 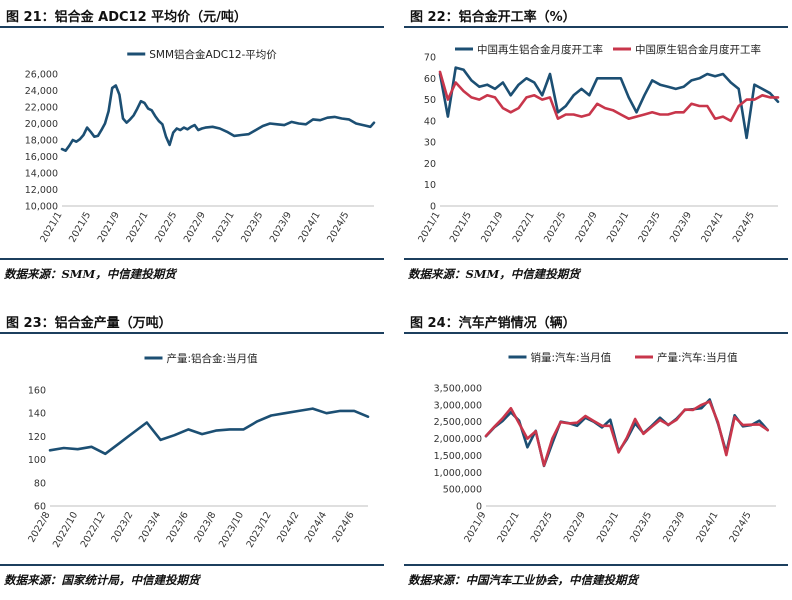 I want to click on y-tick-label: 50, so click(x=430, y=100).